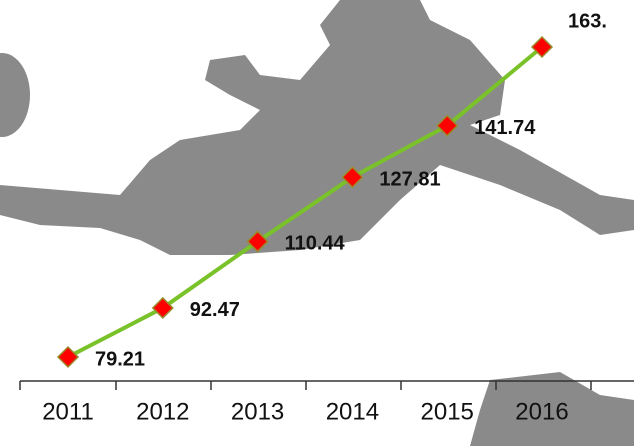 The image size is (634, 446). What do you see at coordinates (215, 310) in the screenshot?
I see `data-label: 92.47` at bounding box center [215, 310].